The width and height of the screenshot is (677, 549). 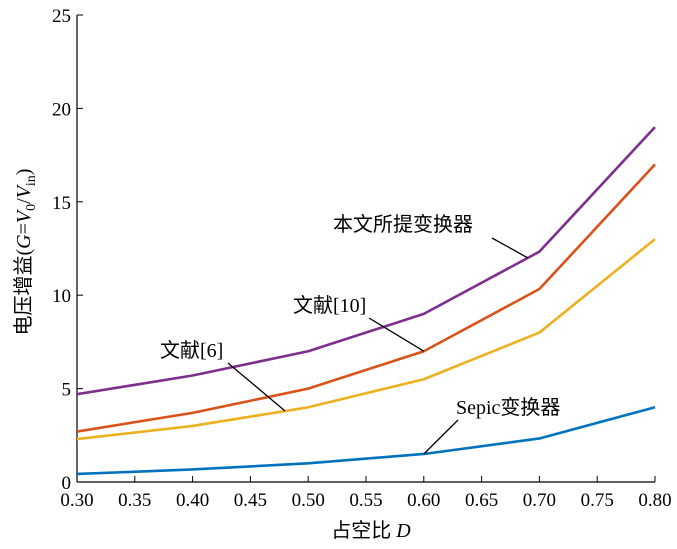 What do you see at coordinates (329, 305) in the screenshot?
I see `annotation-label: 文献[10]` at bounding box center [329, 305].